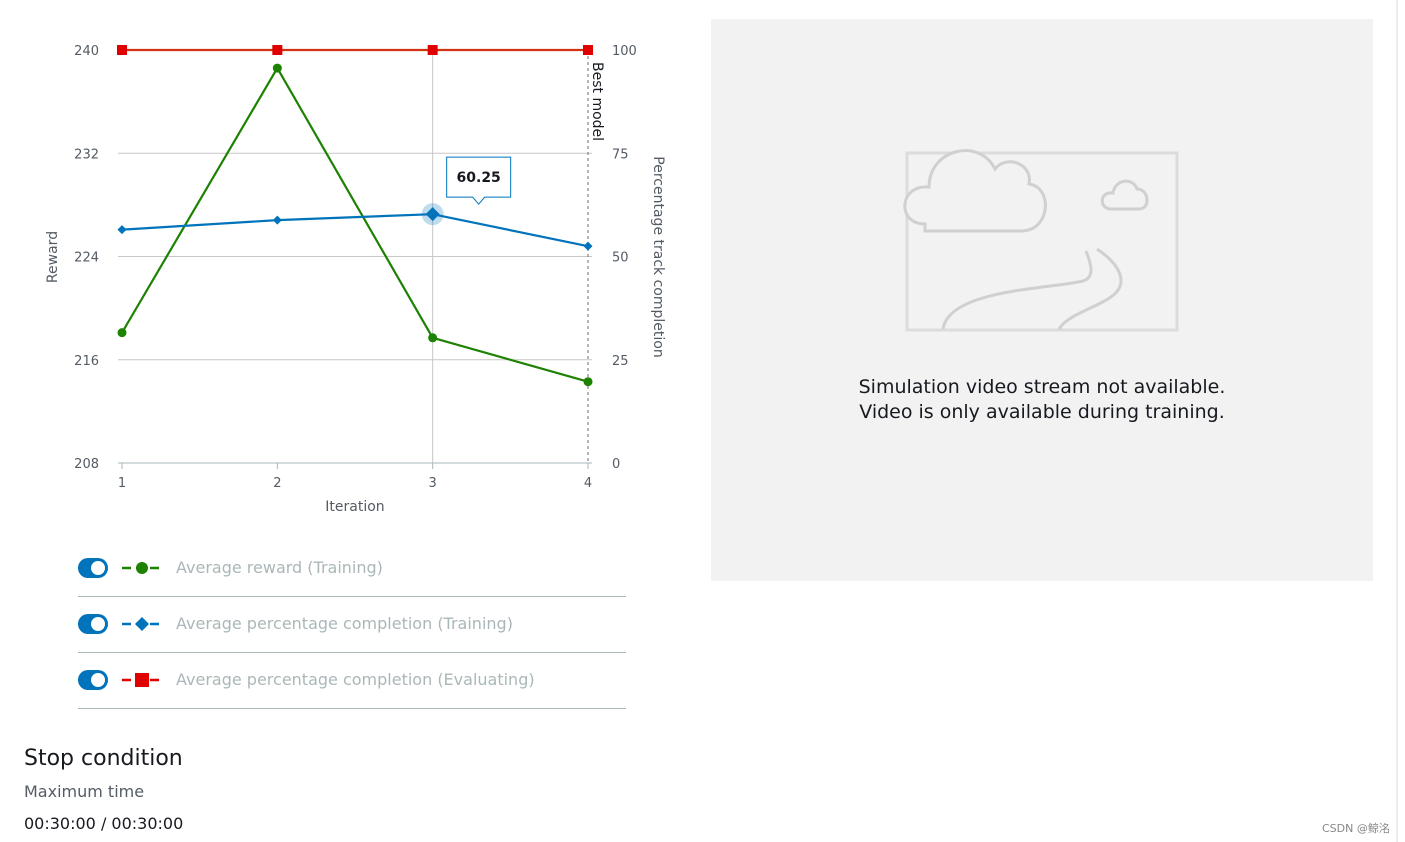  Describe the element at coordinates (104, 823) in the screenshot. I see `stop-condition-value: 00:30:00 / 00:30:00` at that location.